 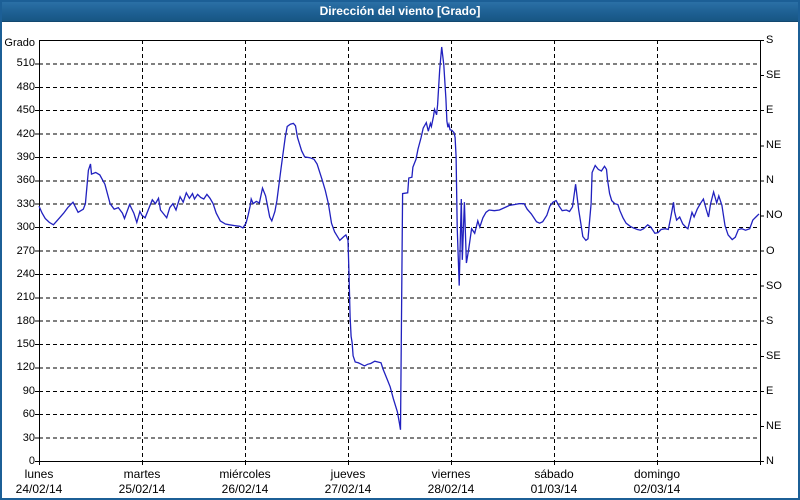 What do you see at coordinates (31, 461) in the screenshot?
I see `y-left-tick-label: 0` at bounding box center [31, 461].